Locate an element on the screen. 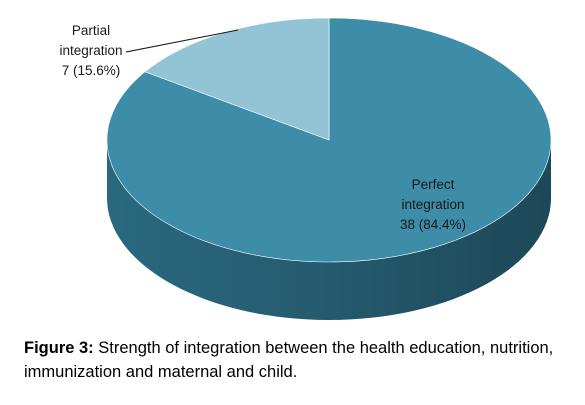 The width and height of the screenshot is (585, 405). label-partial-integration-line-3: 7 (15.6%) is located at coordinates (91, 70).